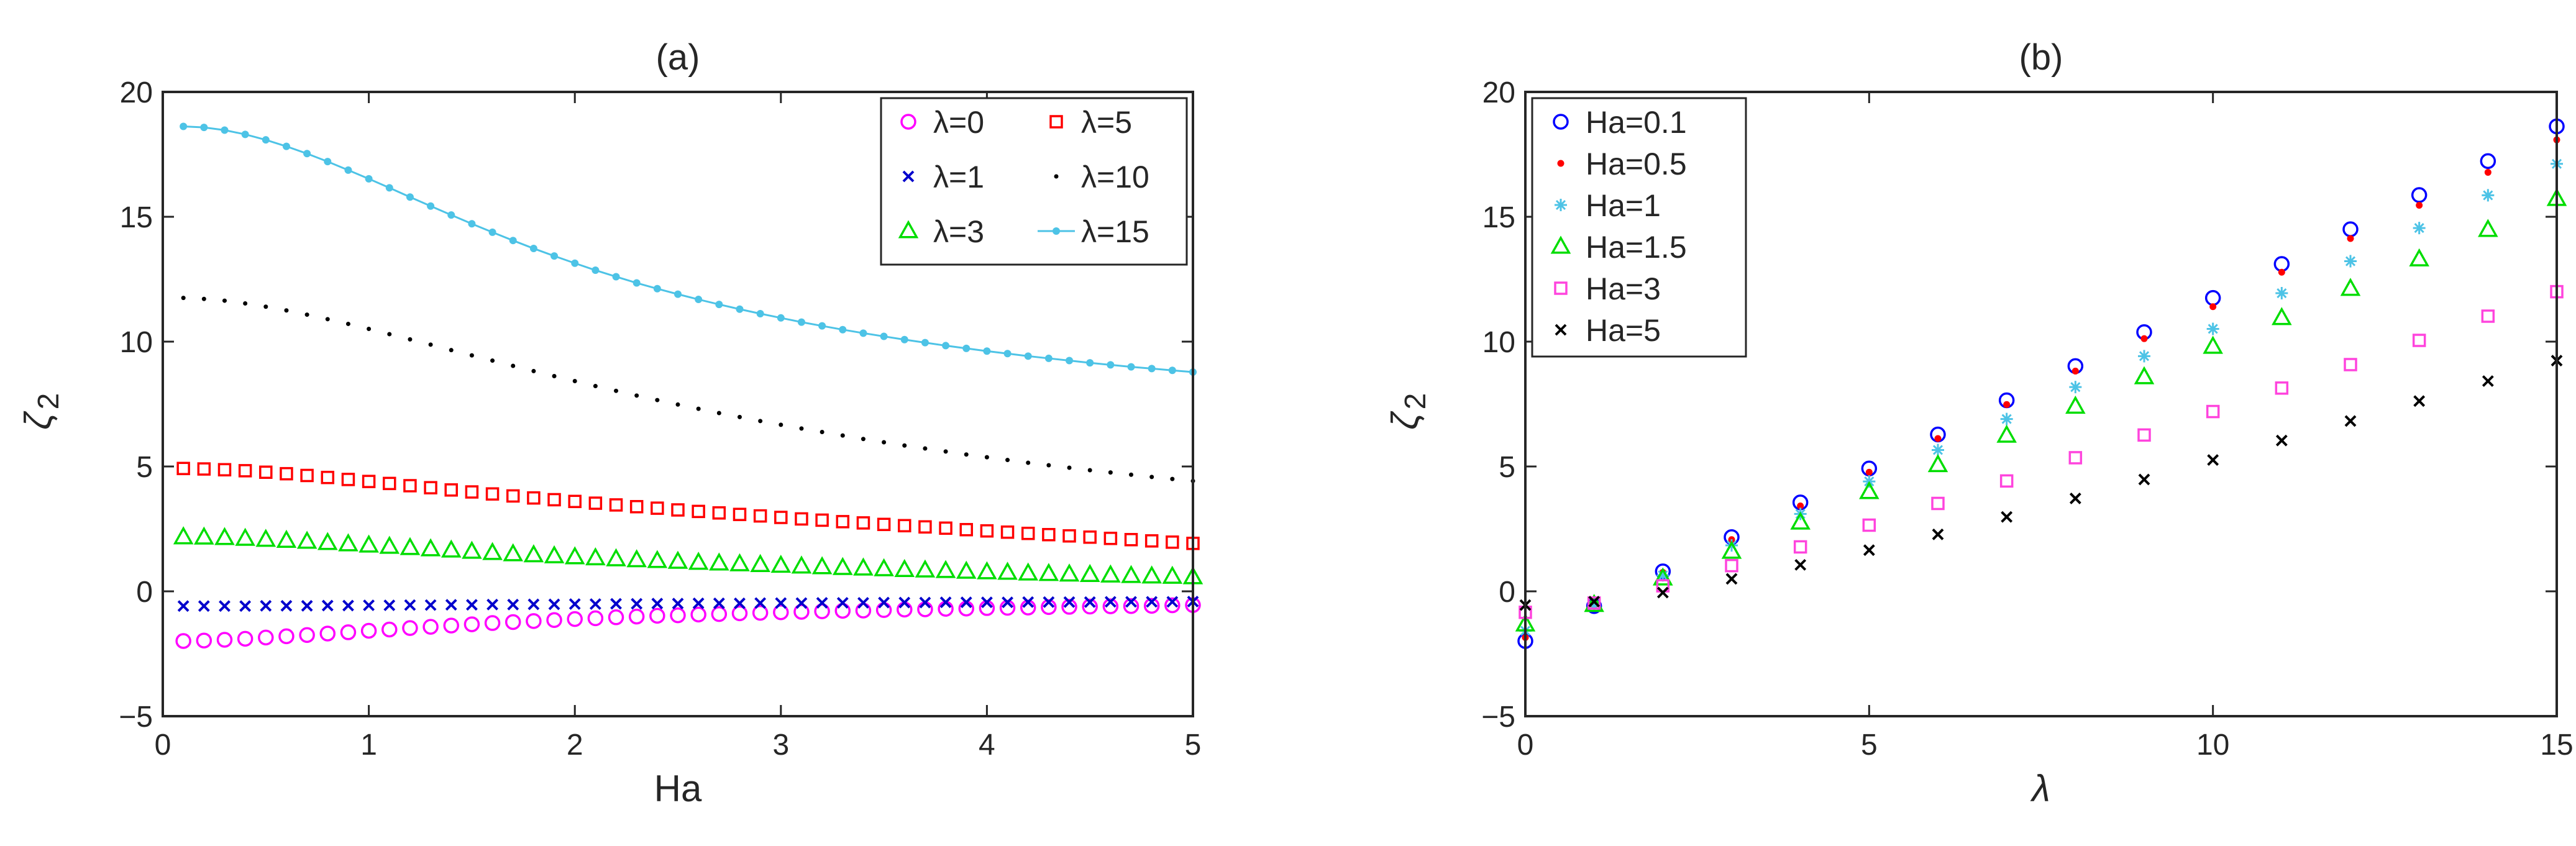 Image resolution: width=2576 pixels, height=846 pixels. What do you see at coordinates (2212, 745) in the screenshot?
I see `x-tick-label: 10` at bounding box center [2212, 745].